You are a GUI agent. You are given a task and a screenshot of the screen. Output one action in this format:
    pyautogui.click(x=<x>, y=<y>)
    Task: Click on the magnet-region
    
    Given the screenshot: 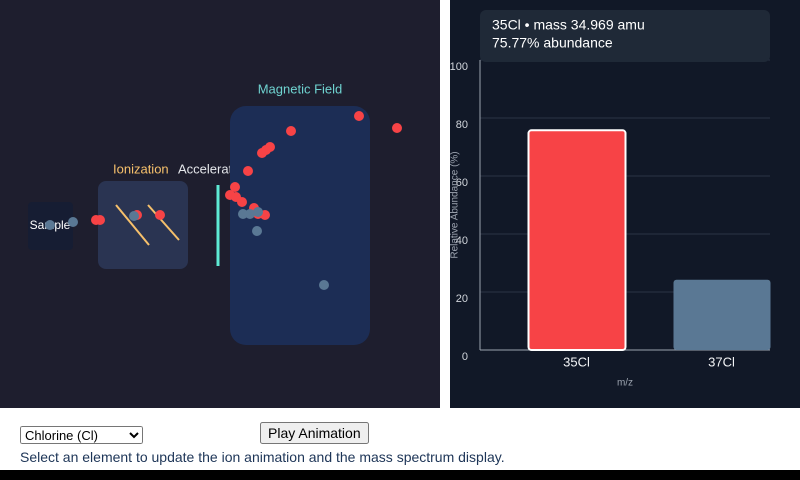 What is the action you would take?
    pyautogui.click(x=300, y=225)
    